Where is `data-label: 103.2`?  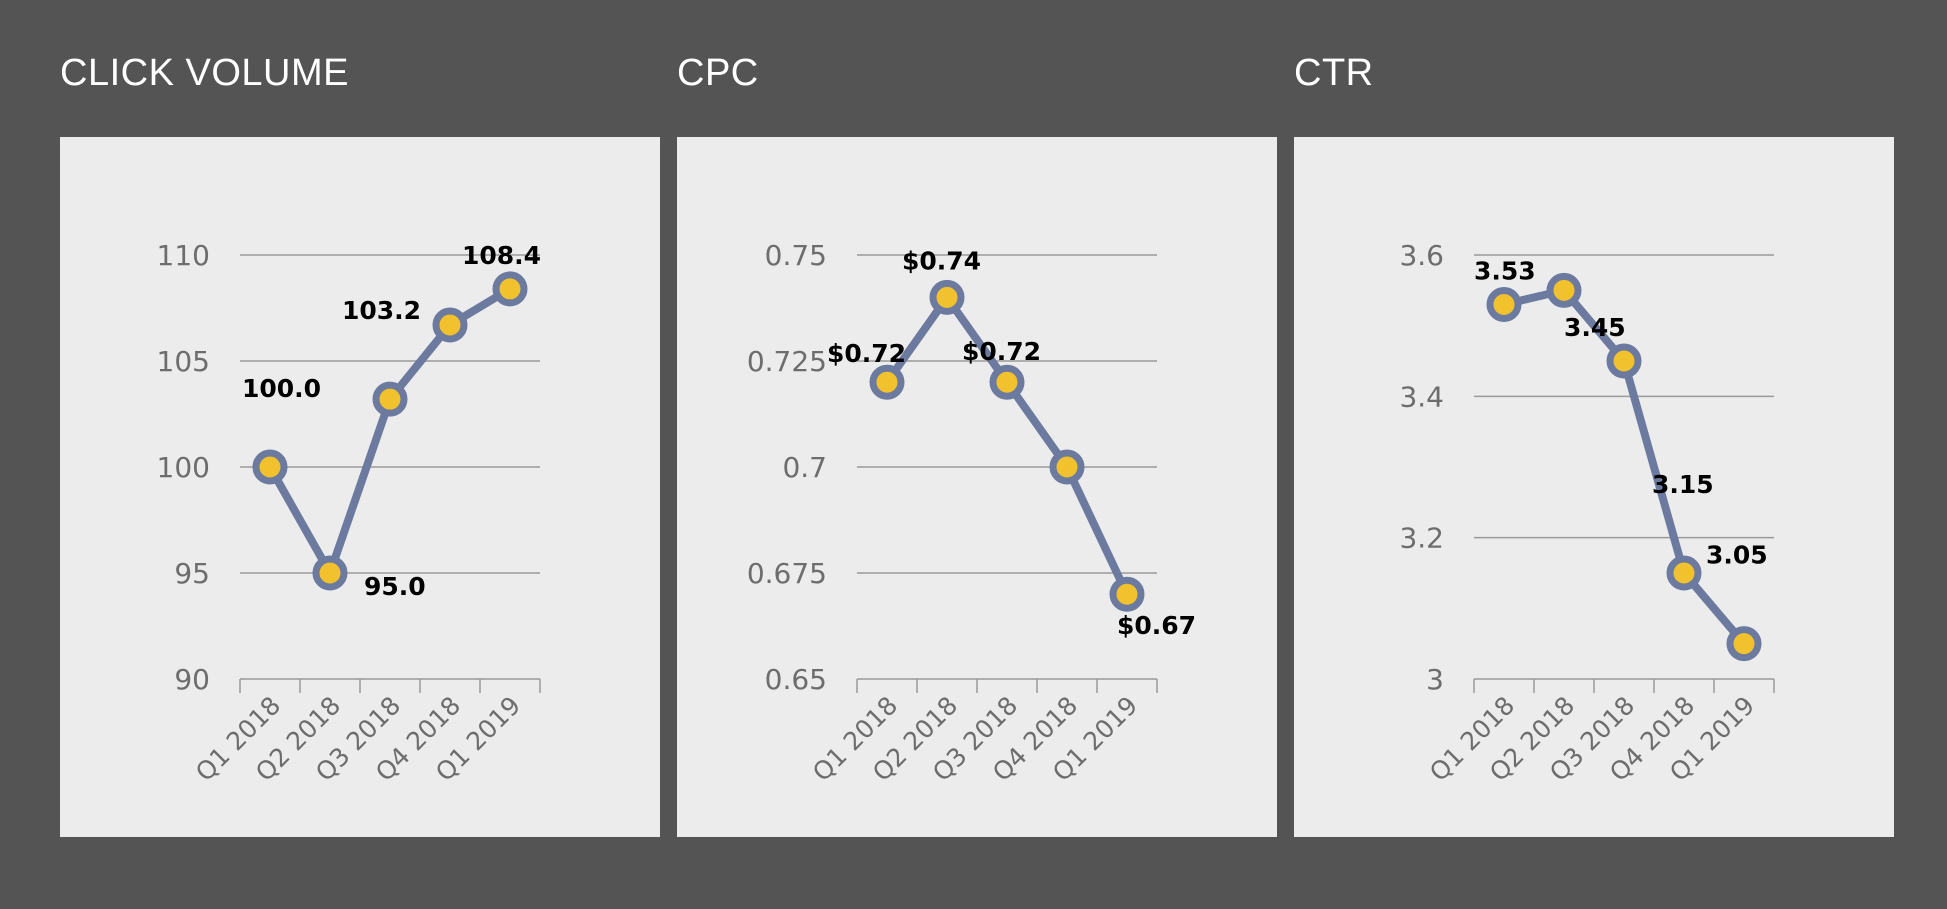
data-label: 103.2 is located at coordinates (381, 310).